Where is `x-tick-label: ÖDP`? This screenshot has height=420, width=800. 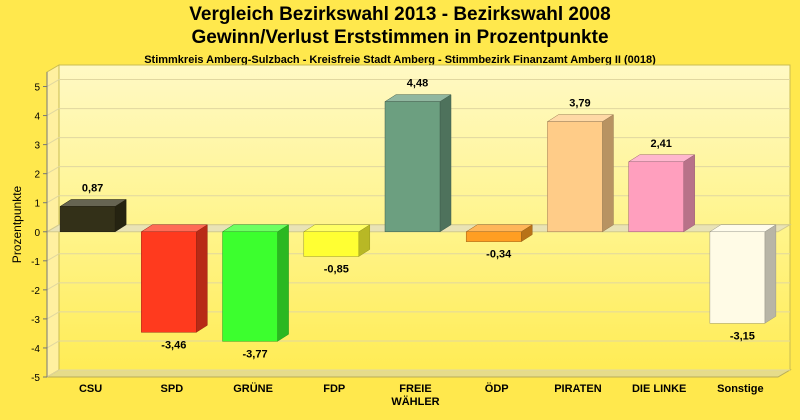 x-tick-label: ÖDP is located at coordinates (497, 388).